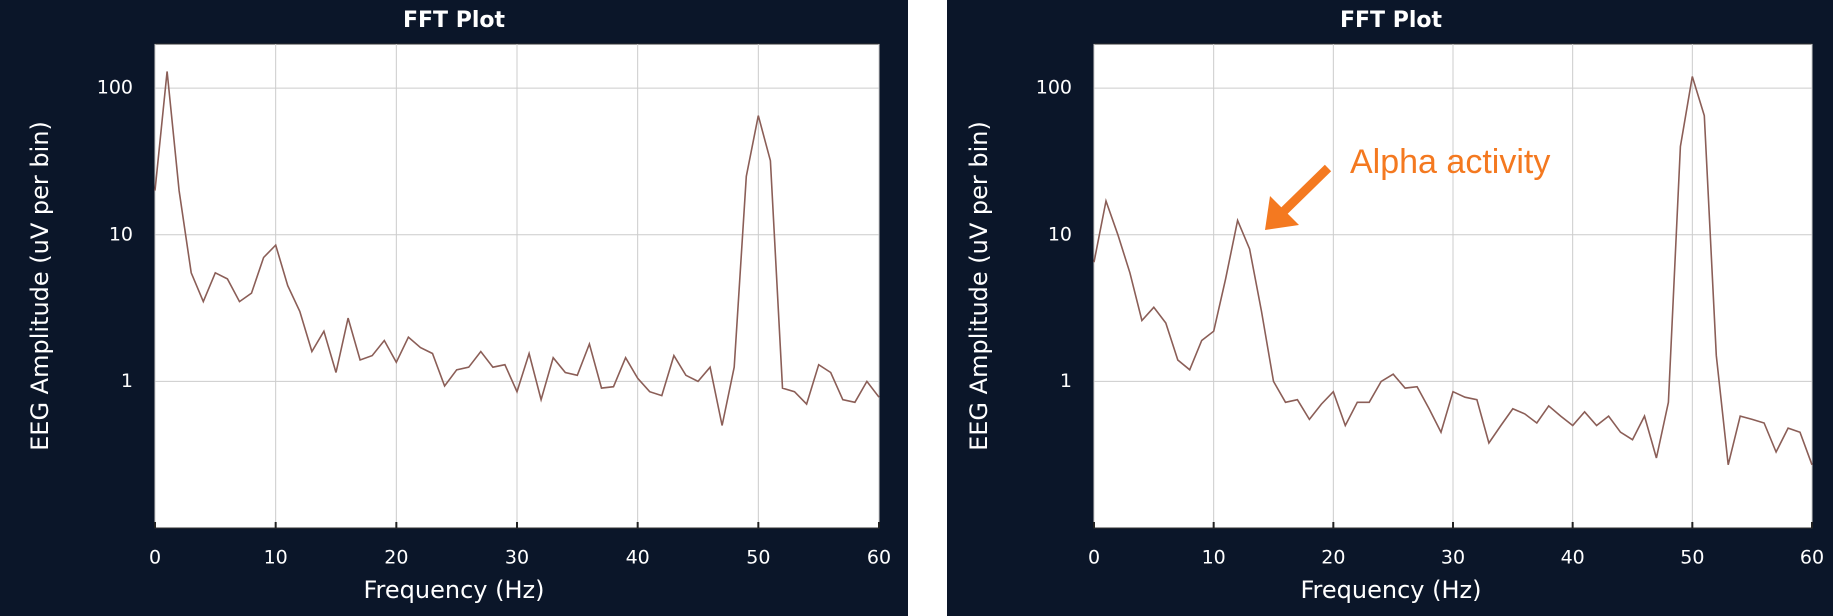  What do you see at coordinates (1305, 190) in the screenshot?
I see `annotation-arrow-shaft` at bounding box center [1305, 190].